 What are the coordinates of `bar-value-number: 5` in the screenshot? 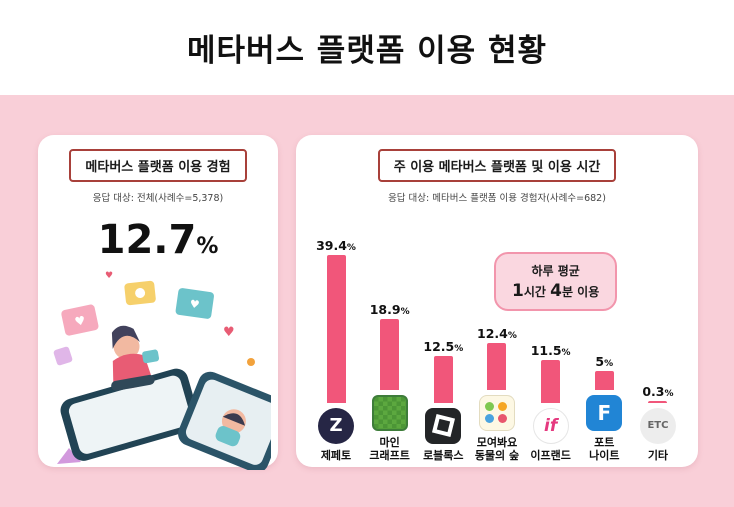 It's located at (600, 361).